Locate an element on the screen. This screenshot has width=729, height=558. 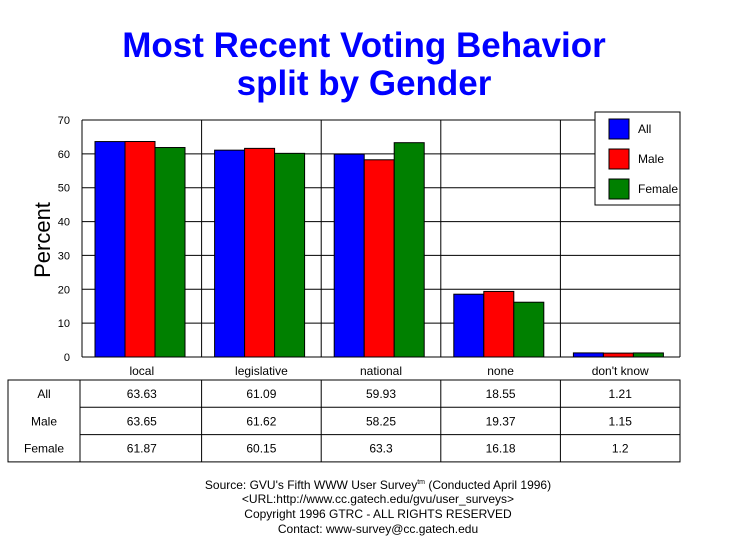
y-tick-label: 10 is located at coordinates (64, 324).